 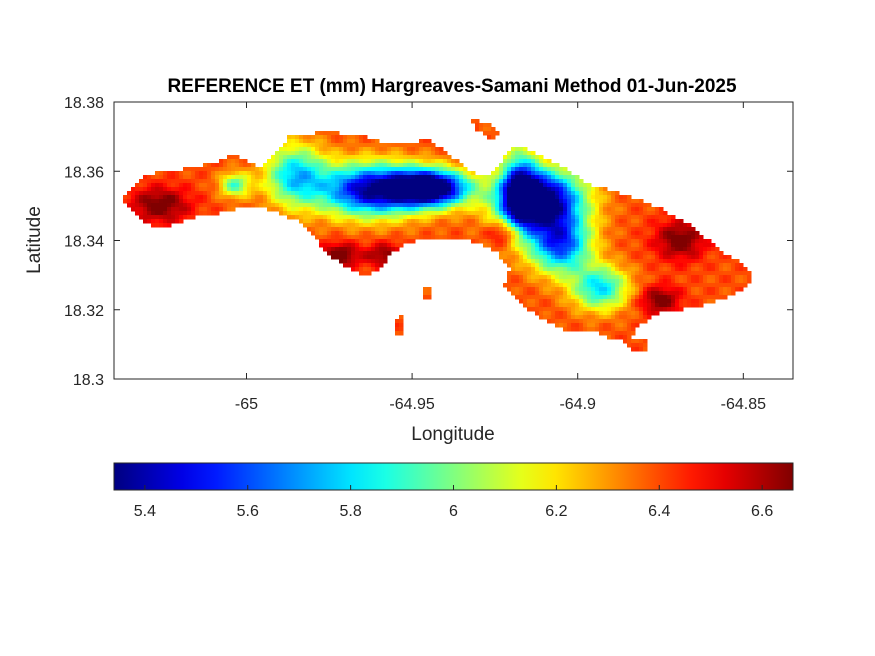 I want to click on colorbar-tick-label: 6.6, so click(x=762, y=511).